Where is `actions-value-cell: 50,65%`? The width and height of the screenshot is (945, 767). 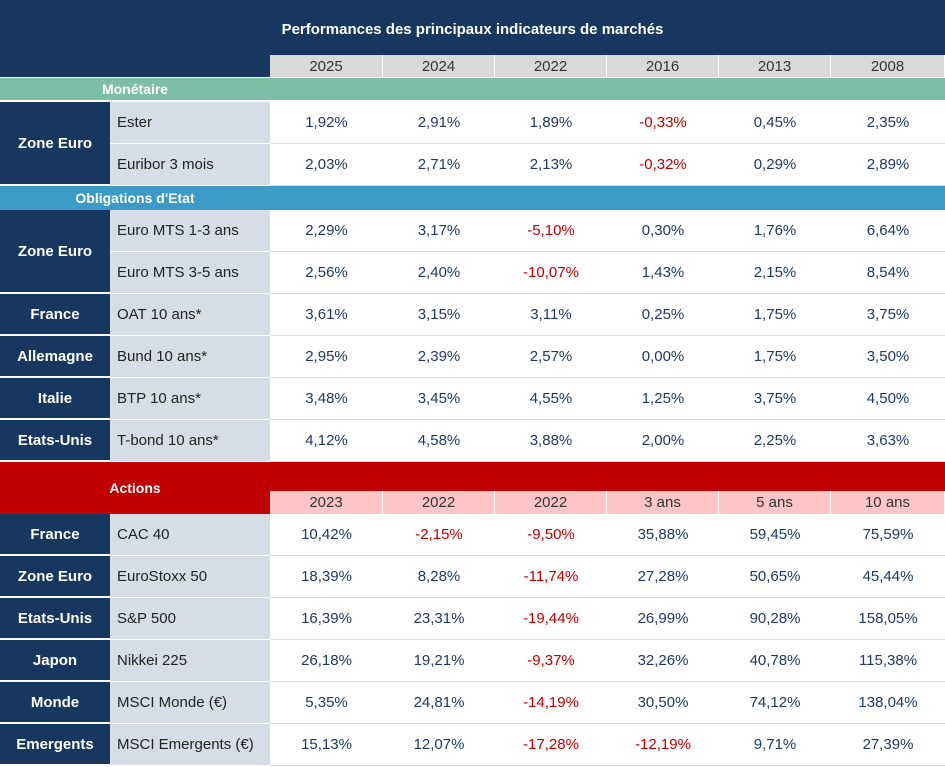
actions-value-cell: 50,65% is located at coordinates (775, 577).